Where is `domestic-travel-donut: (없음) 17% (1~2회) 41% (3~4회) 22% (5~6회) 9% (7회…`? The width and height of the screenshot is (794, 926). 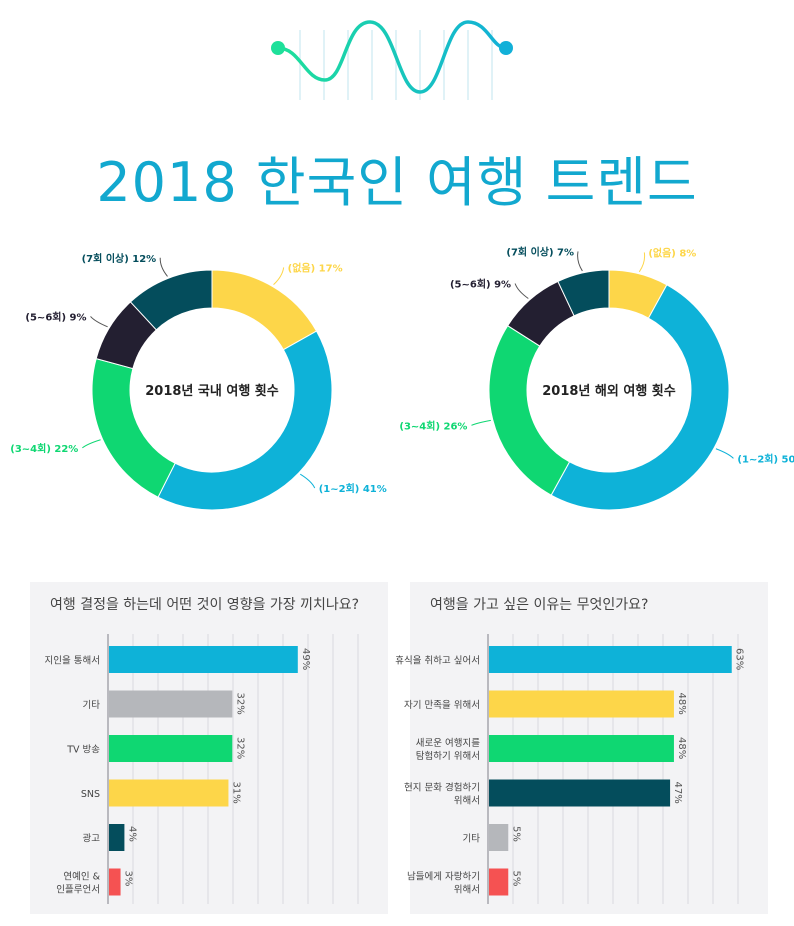 domestic-travel-donut: (없음) 17% (1~2회) 41% (3~4회) 22% (5~6회) 9% (7회… is located at coordinates (198, 381).